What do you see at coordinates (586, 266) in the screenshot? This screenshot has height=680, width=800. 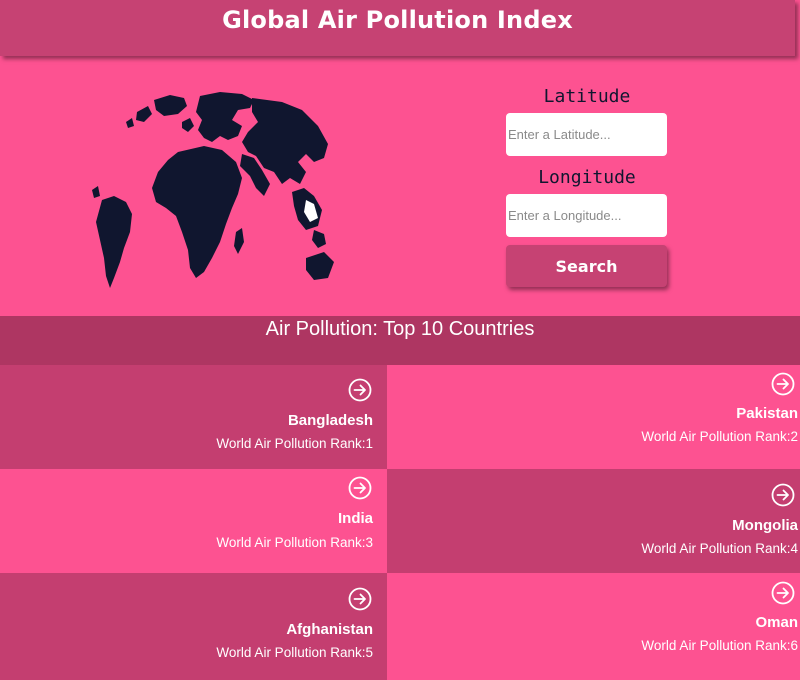 I see `search-button: Search` at bounding box center [586, 266].